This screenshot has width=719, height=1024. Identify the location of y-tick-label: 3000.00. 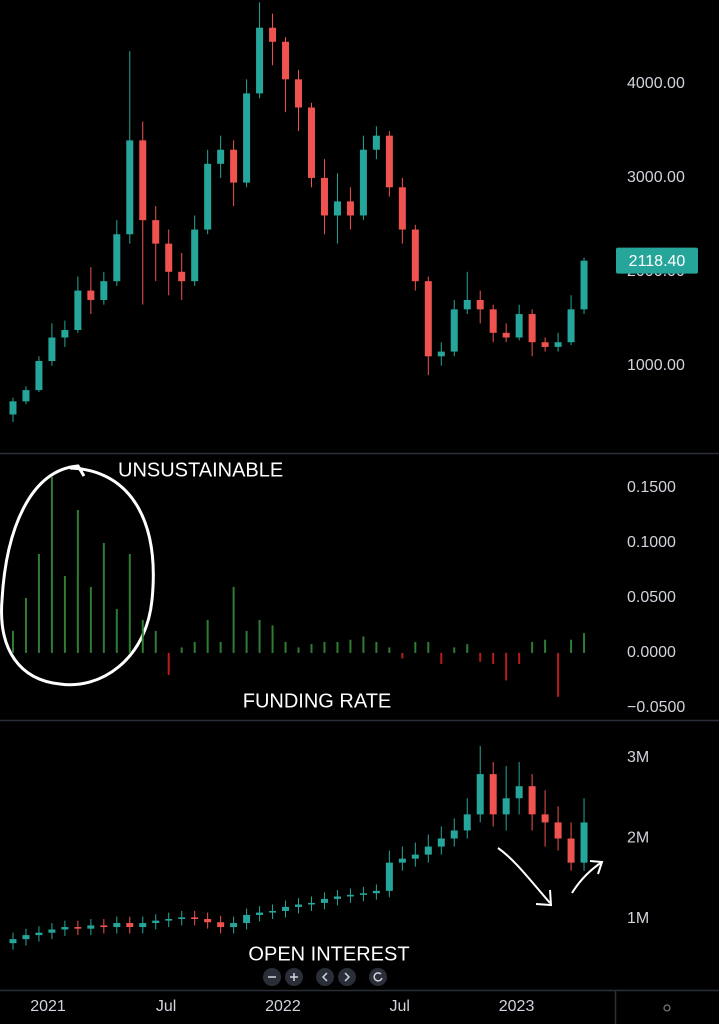
(656, 177).